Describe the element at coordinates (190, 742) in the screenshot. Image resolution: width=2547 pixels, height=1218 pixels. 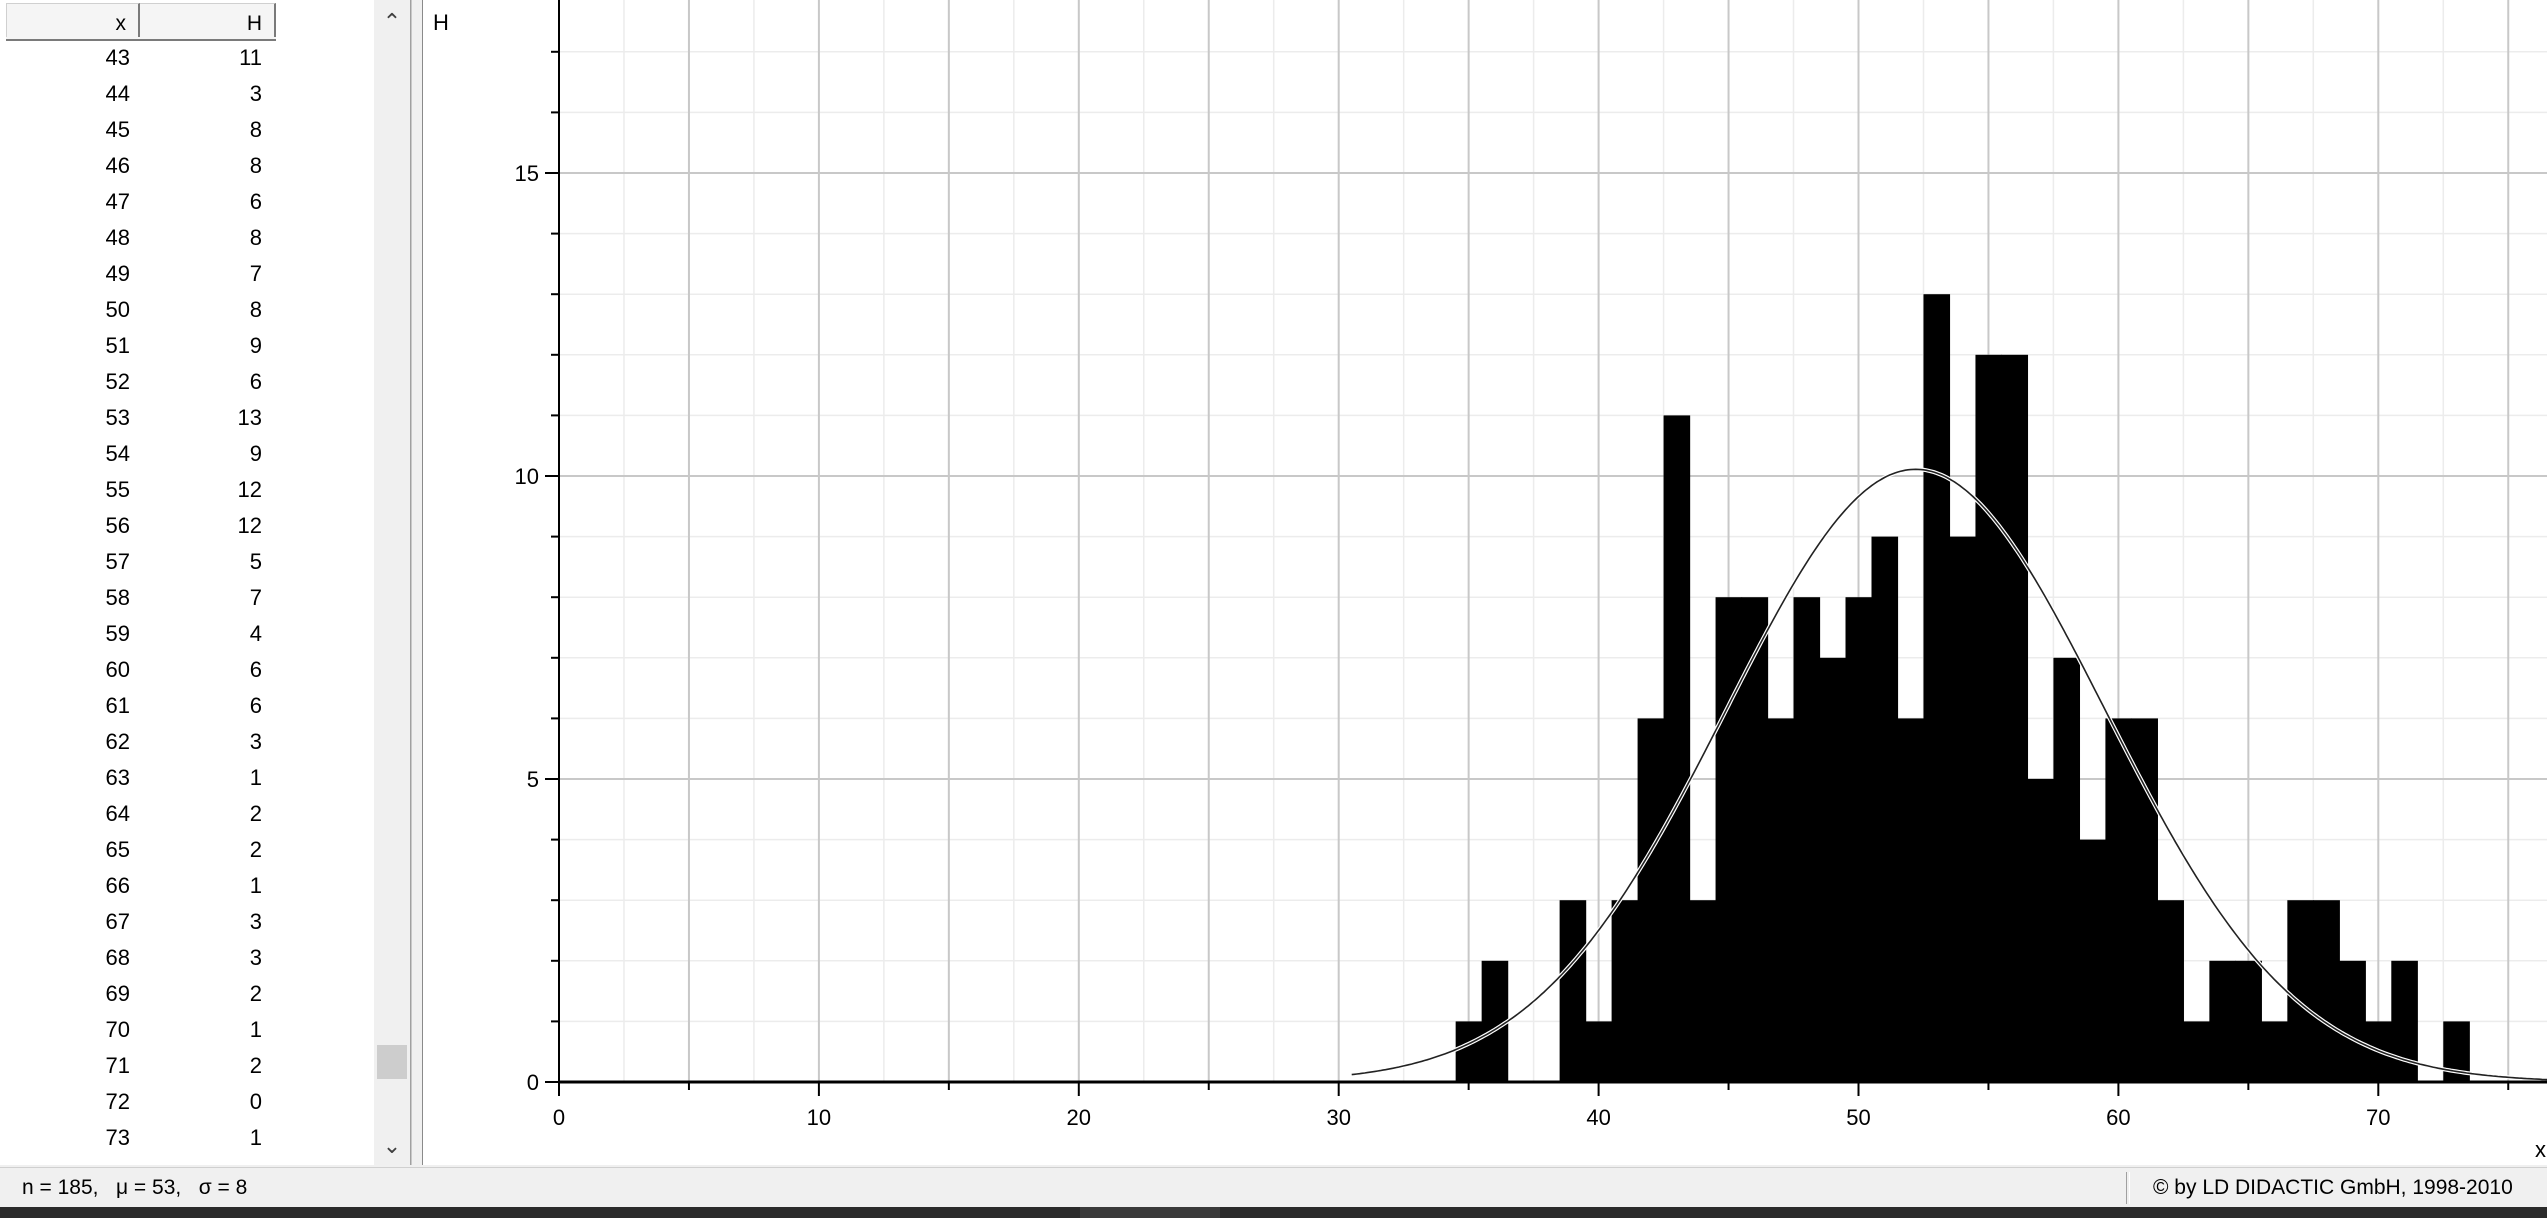
I see `table-row: 62 3` at that location.